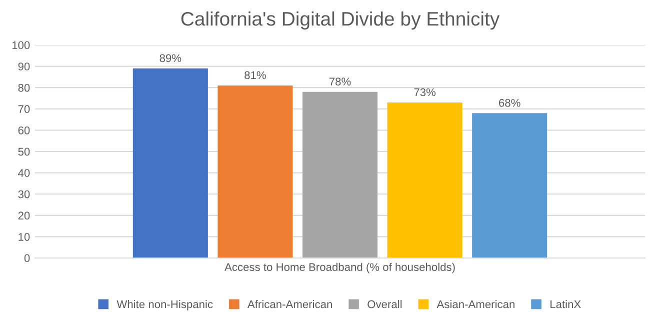  Describe the element at coordinates (21, 45) in the screenshot. I see `y-tick-label: 100` at that location.